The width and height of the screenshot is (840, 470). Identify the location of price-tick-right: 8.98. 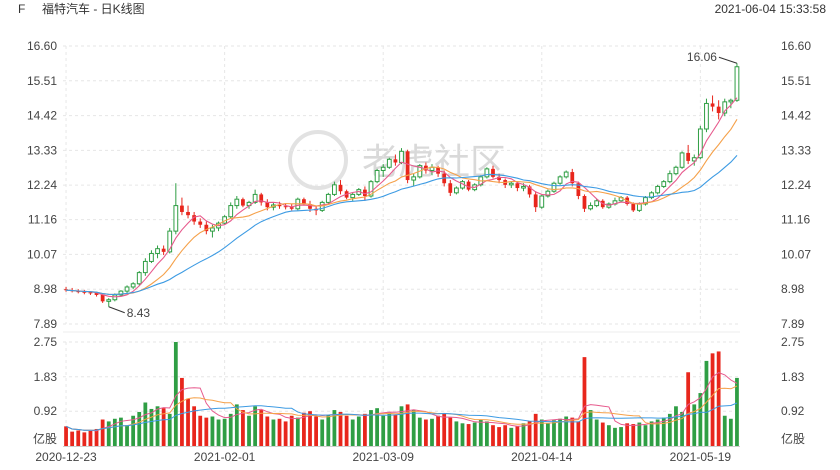
(793, 289).